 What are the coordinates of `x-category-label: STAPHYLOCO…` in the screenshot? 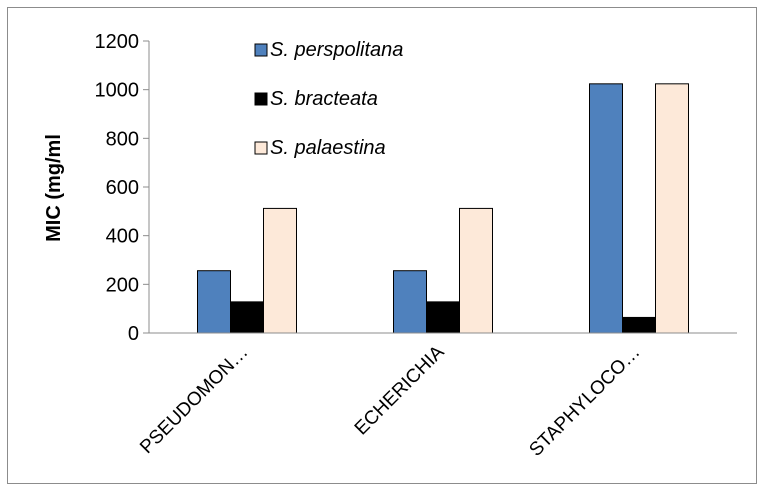 It's located at (584, 401).